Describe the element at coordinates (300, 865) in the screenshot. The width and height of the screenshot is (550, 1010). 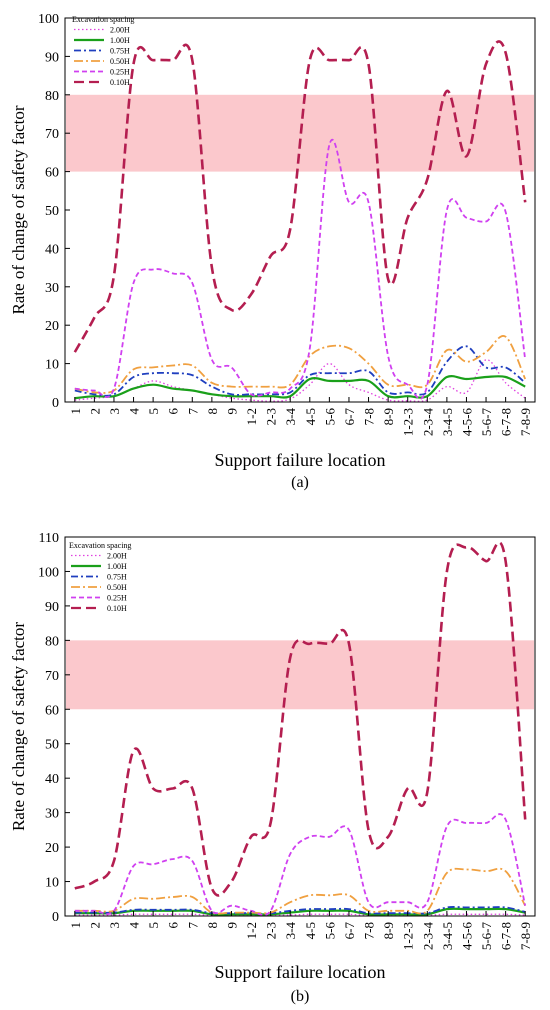
I see `series-line-0-25h` at that location.